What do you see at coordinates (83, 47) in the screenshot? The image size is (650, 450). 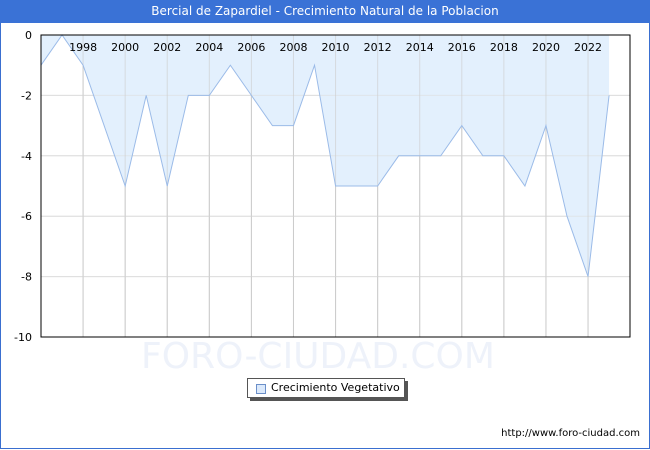 I see `x-tick-label: 1998` at bounding box center [83, 47].